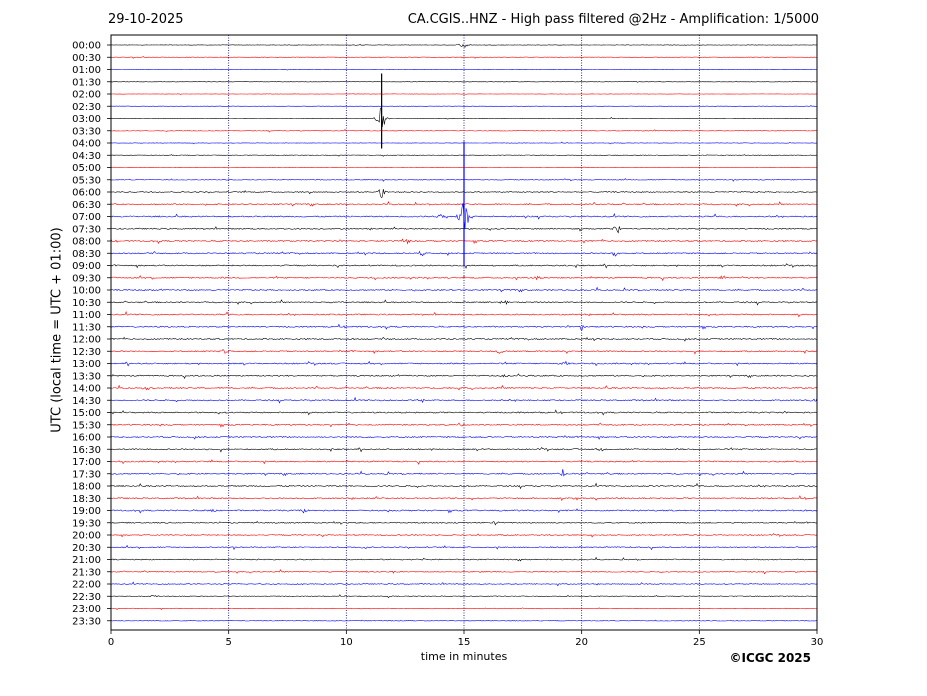 The image size is (927, 696). What do you see at coordinates (86, 193) in the screenshot?
I see `row-label: 06:00` at bounding box center [86, 193].